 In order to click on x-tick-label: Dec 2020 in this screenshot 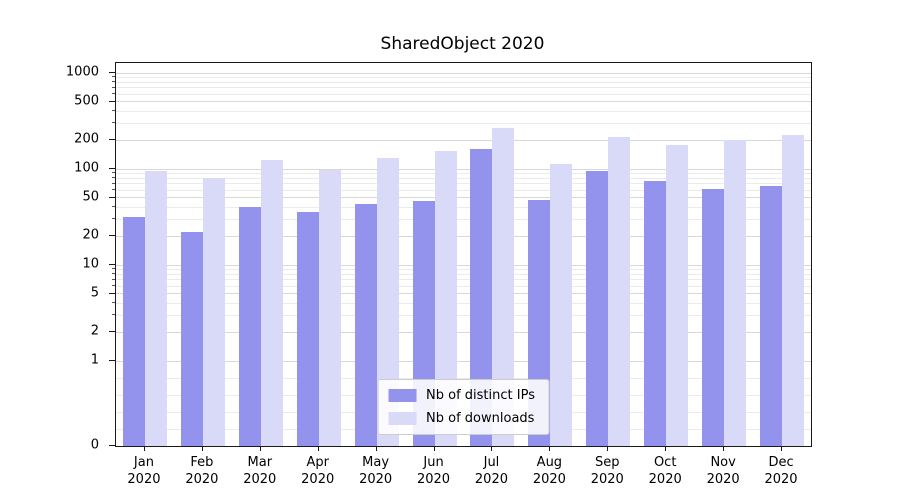, I will do `click(781, 471)`.